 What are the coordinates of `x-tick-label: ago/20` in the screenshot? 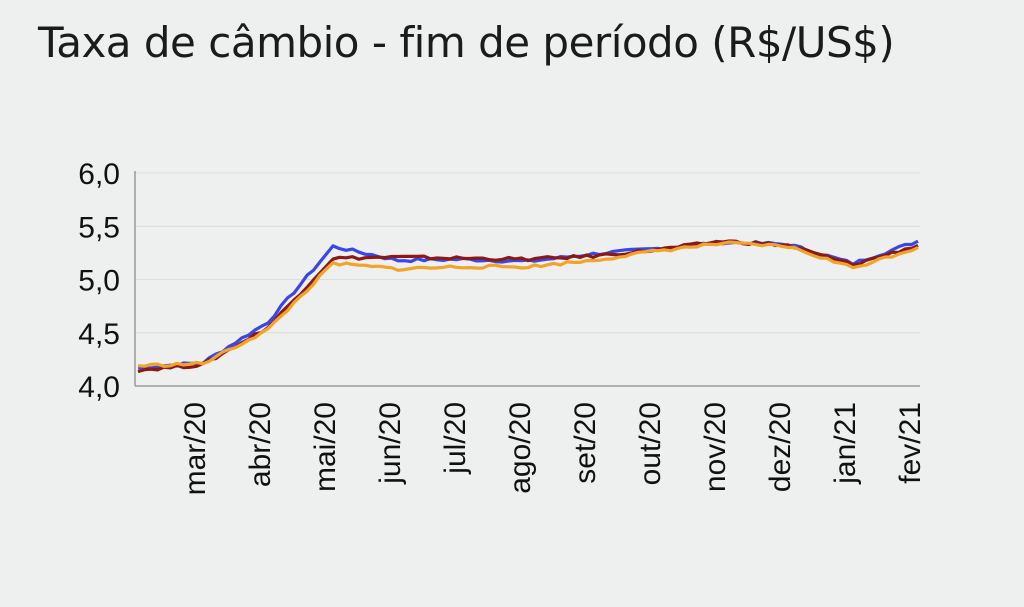 It's located at (520, 448).